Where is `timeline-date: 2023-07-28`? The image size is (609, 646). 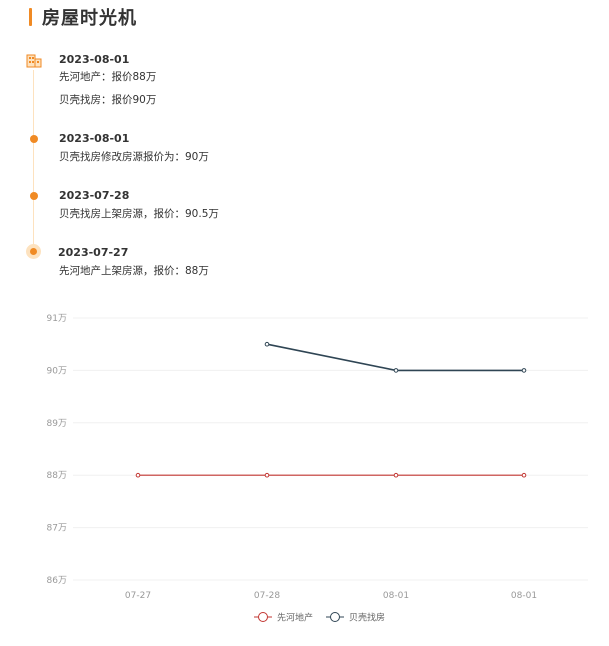 timeline-date: 2023-07-28 is located at coordinates (94, 195).